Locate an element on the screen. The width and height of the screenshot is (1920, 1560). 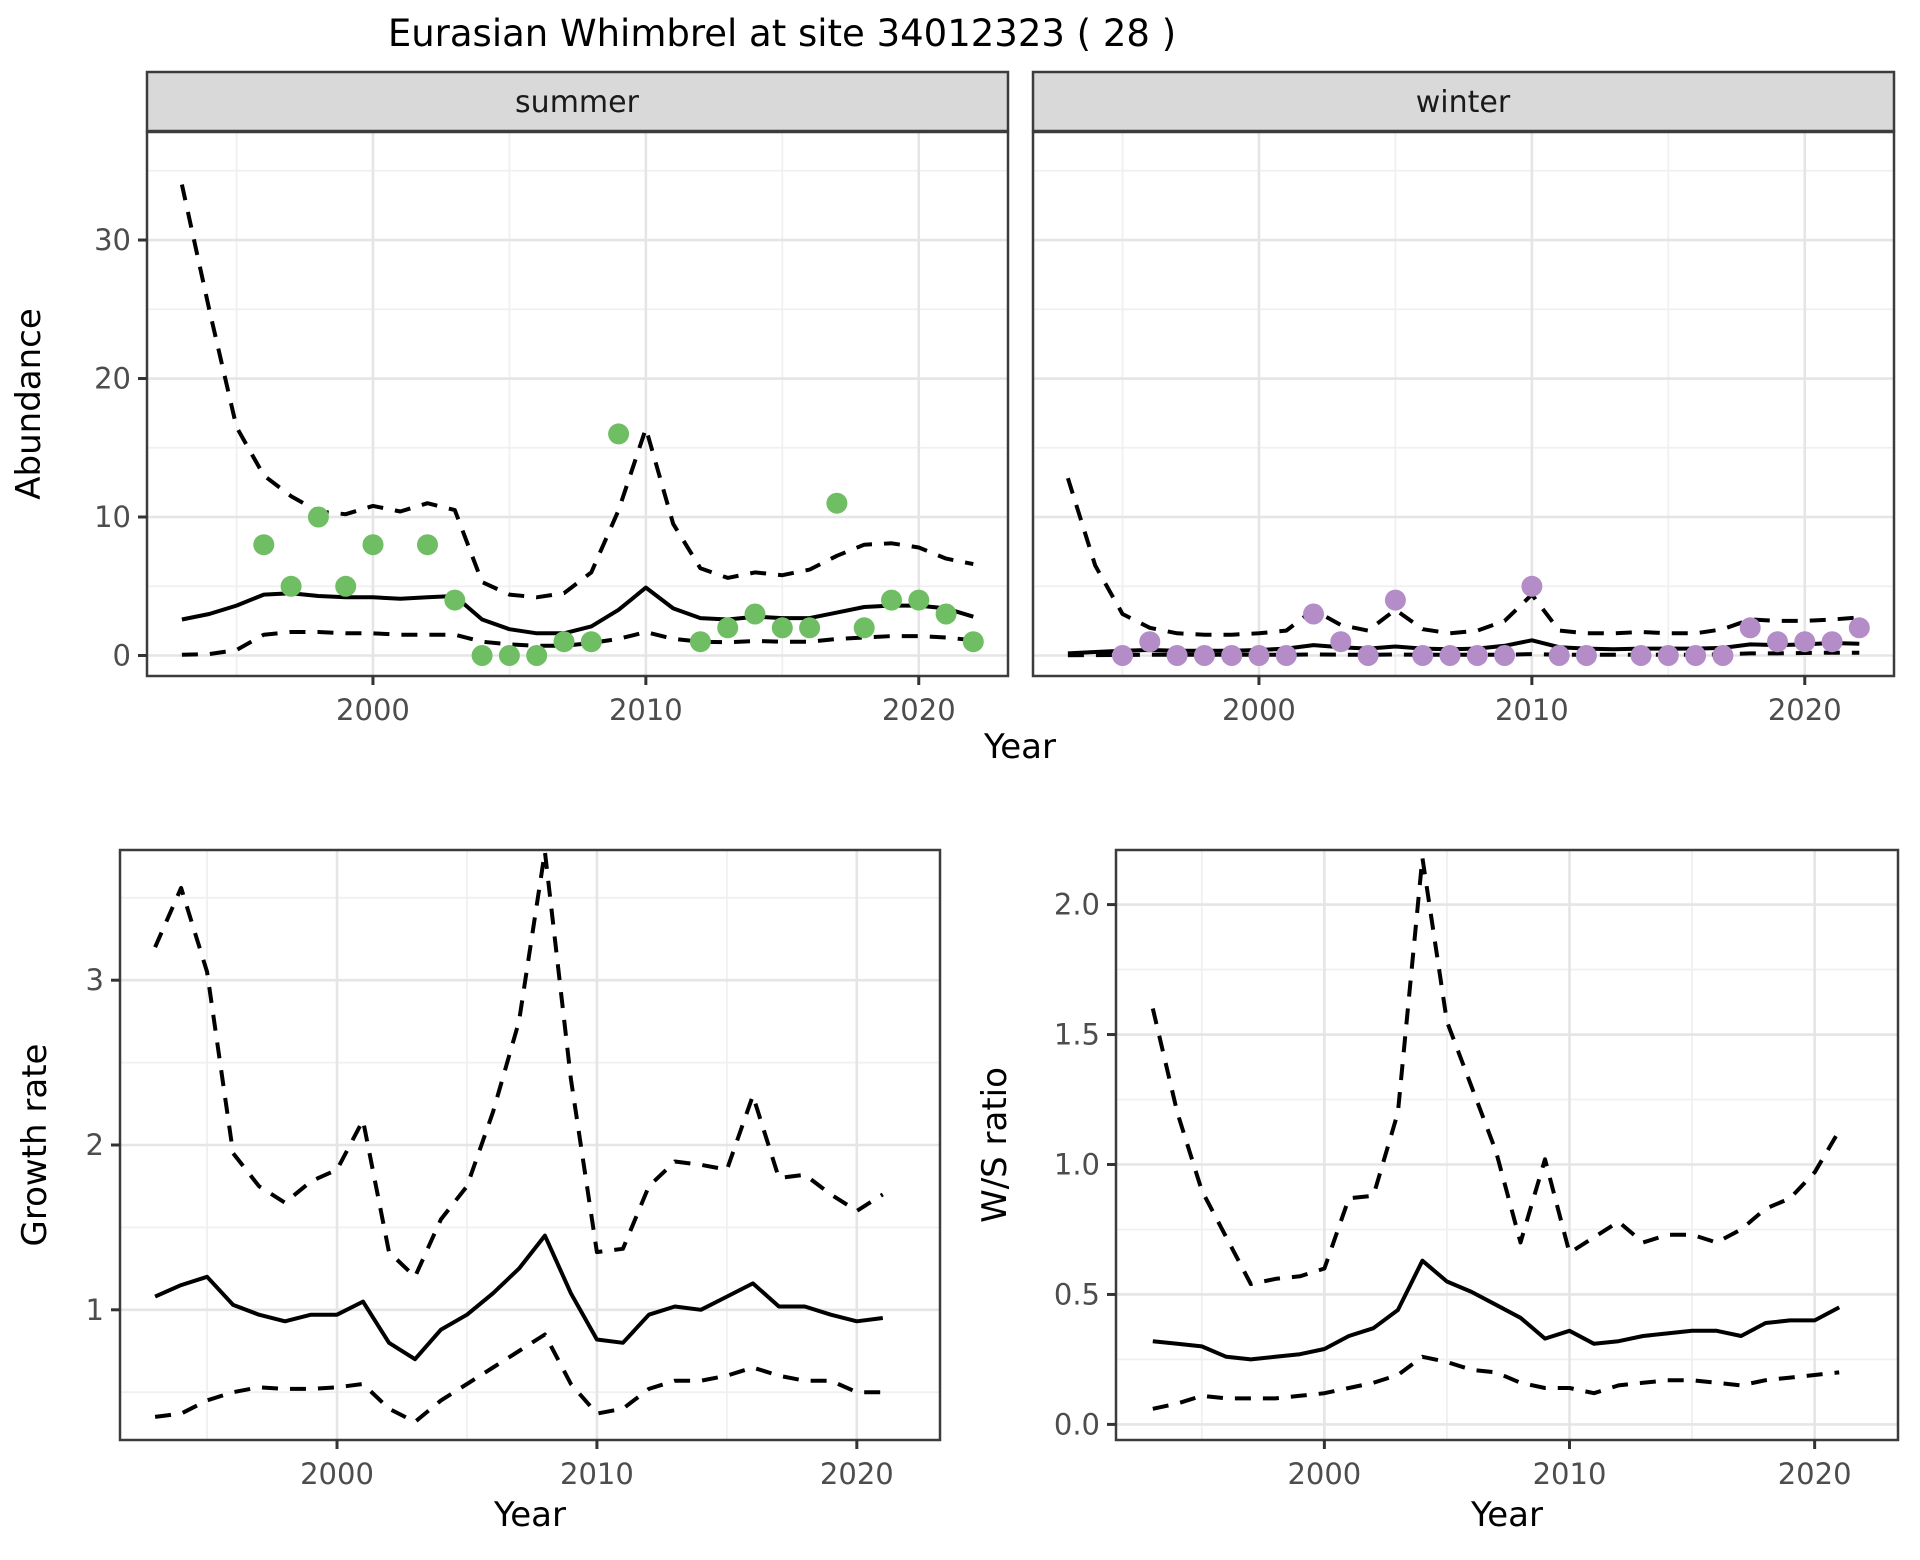
y-axis-title-abundance: Abundance is located at coordinates (29, 404).